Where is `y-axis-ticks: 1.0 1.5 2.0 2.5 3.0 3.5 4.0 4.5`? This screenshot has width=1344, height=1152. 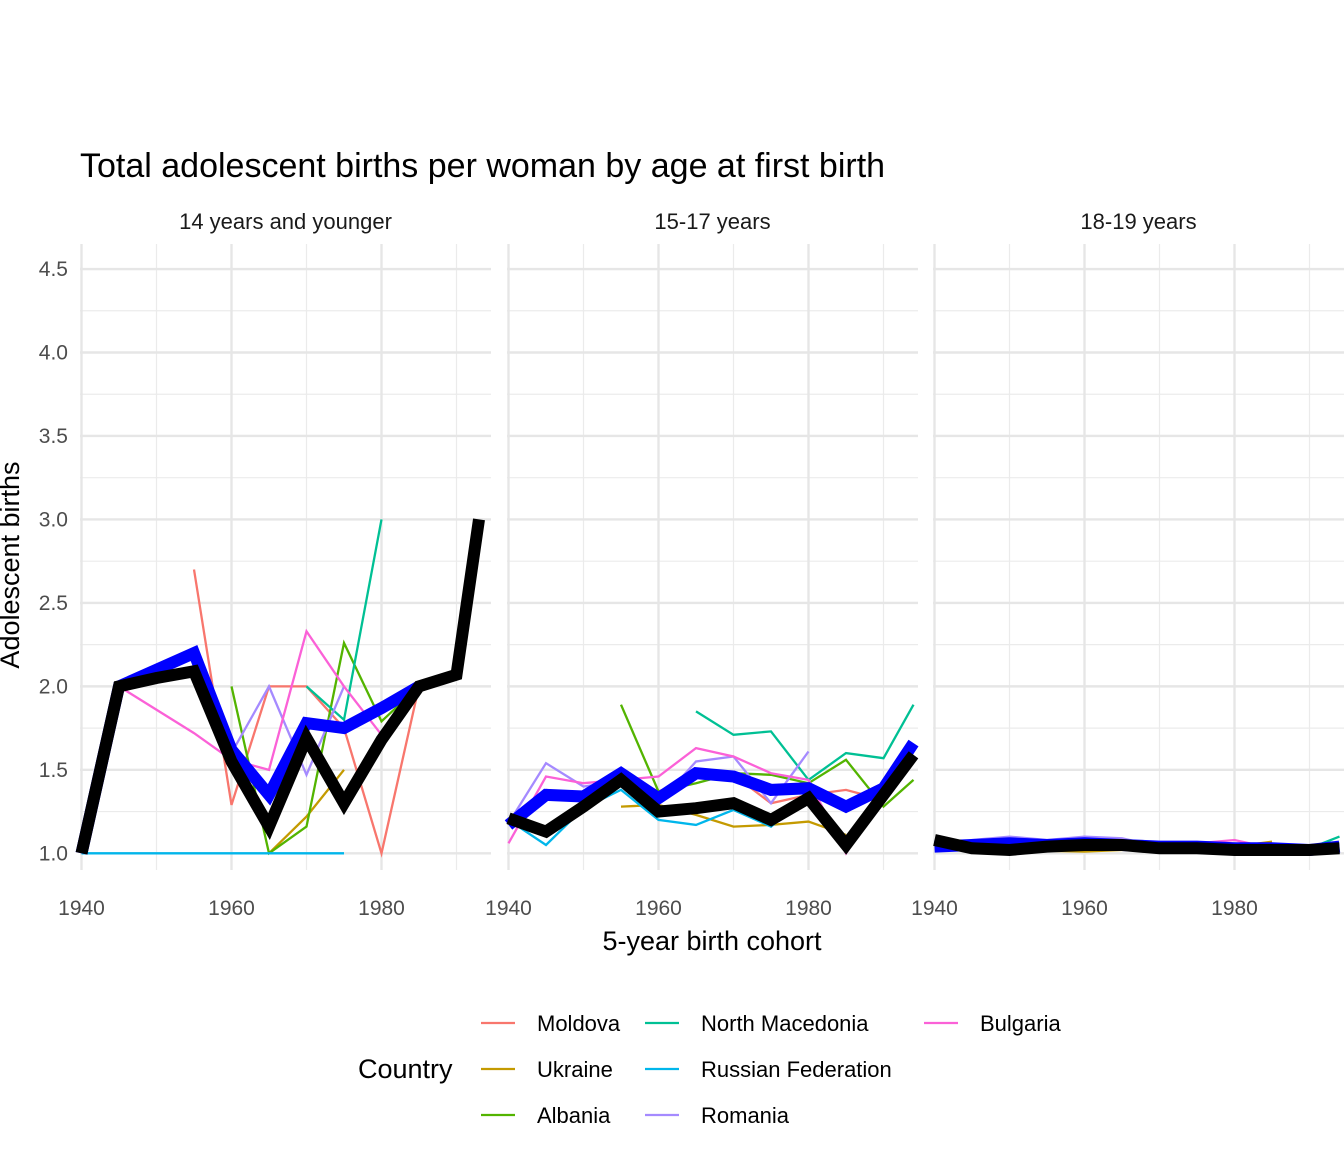 y-axis-ticks: 1.0 1.5 2.0 2.5 3.0 3.5 4.0 4.5 is located at coordinates (53, 561).